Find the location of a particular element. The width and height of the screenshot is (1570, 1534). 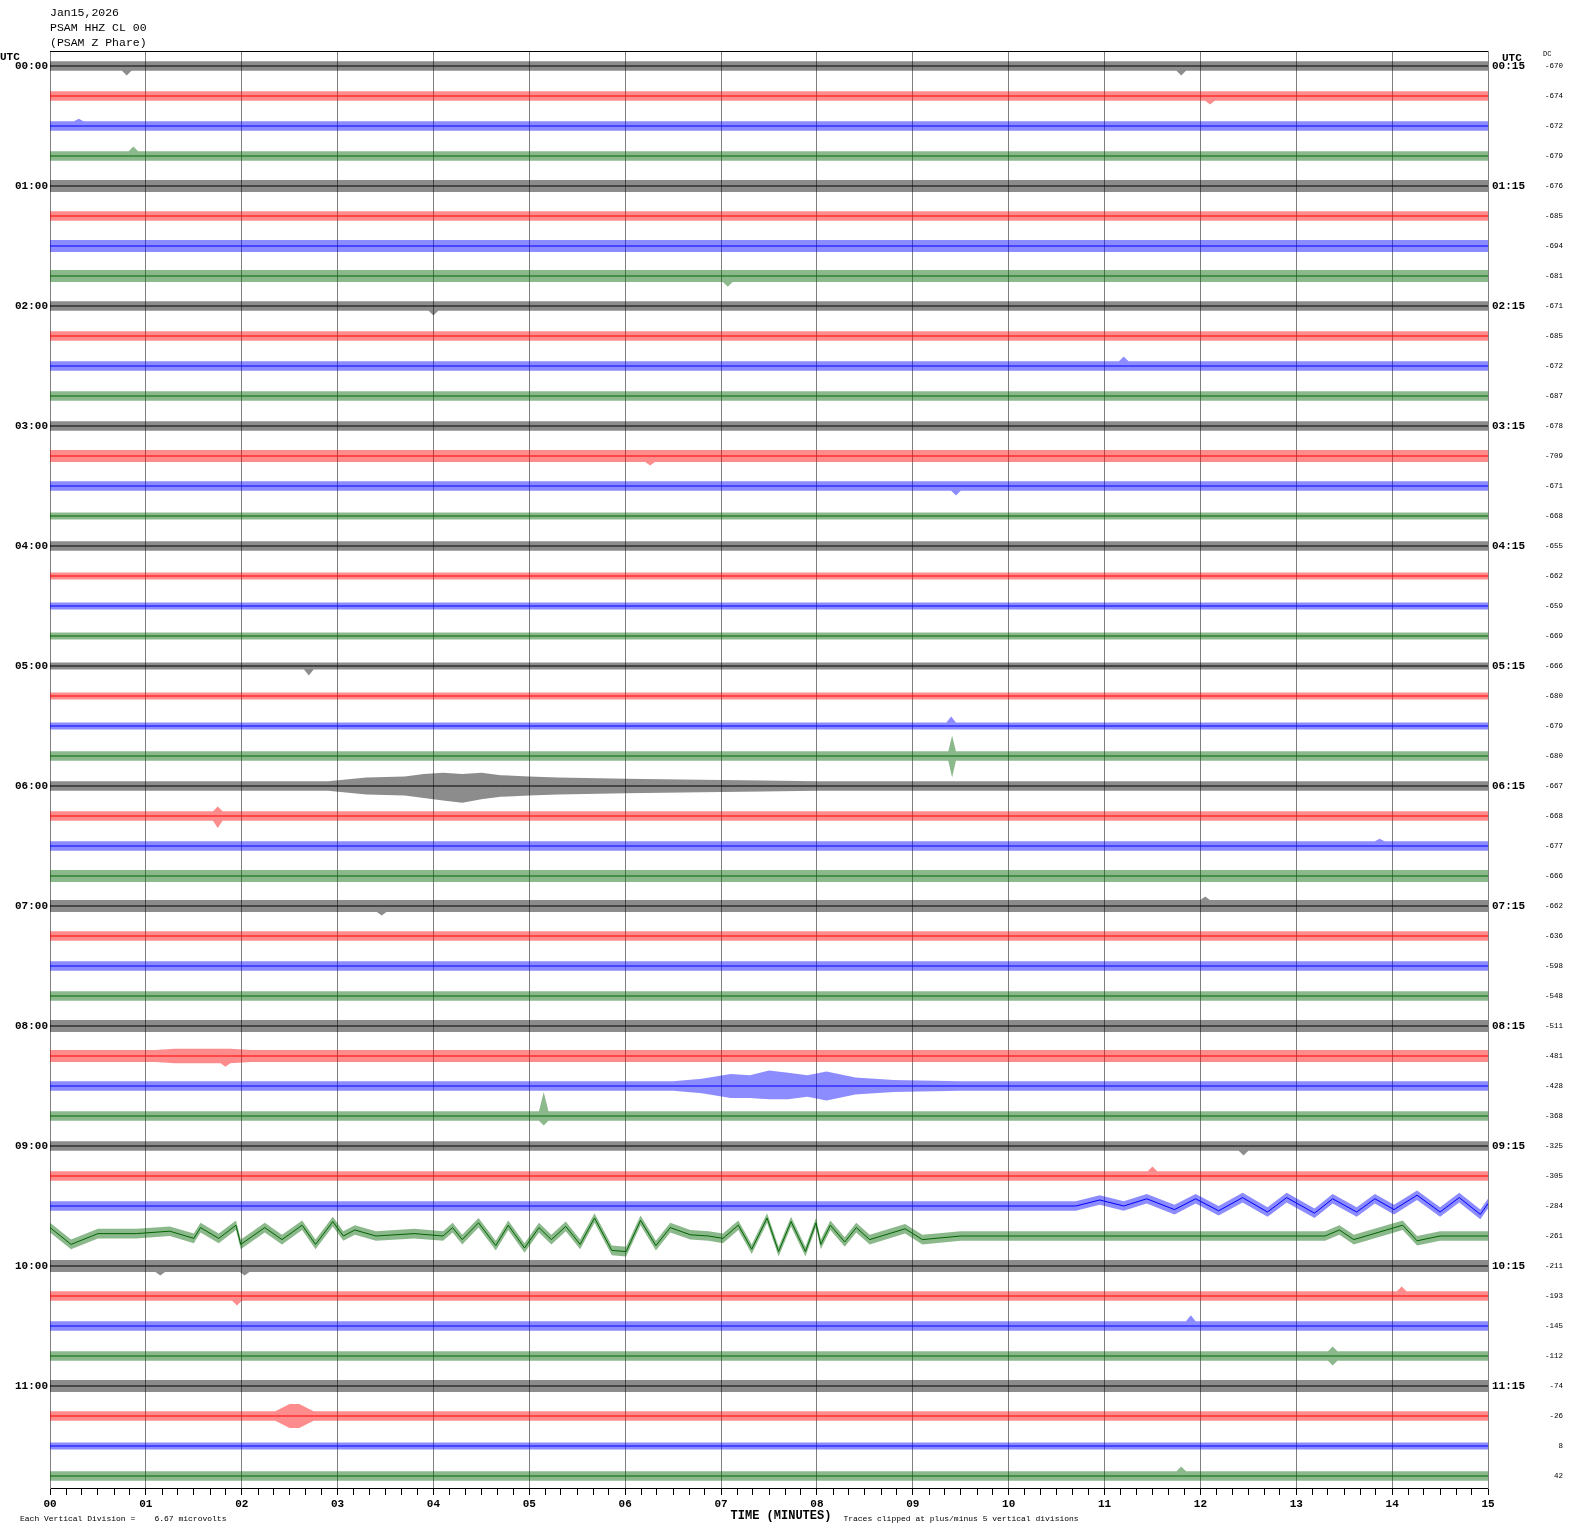

y-tick-label: 11:00 is located at coordinates (31, 1385).